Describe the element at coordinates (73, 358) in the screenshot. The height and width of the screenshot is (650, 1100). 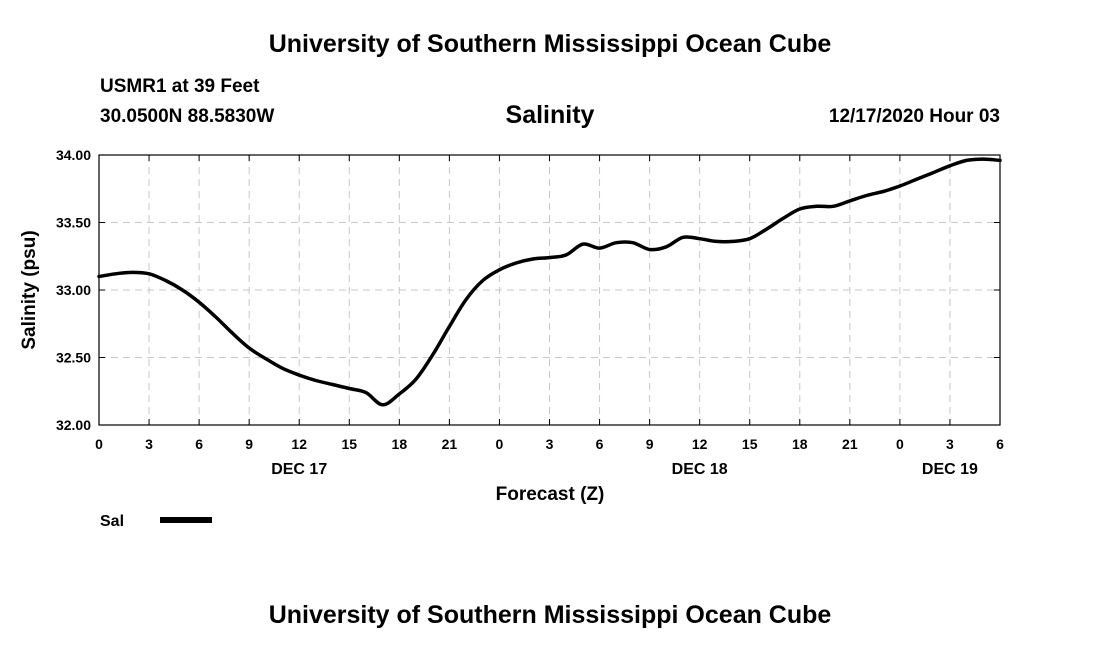
I see `y-tick-label: 32.50` at that location.